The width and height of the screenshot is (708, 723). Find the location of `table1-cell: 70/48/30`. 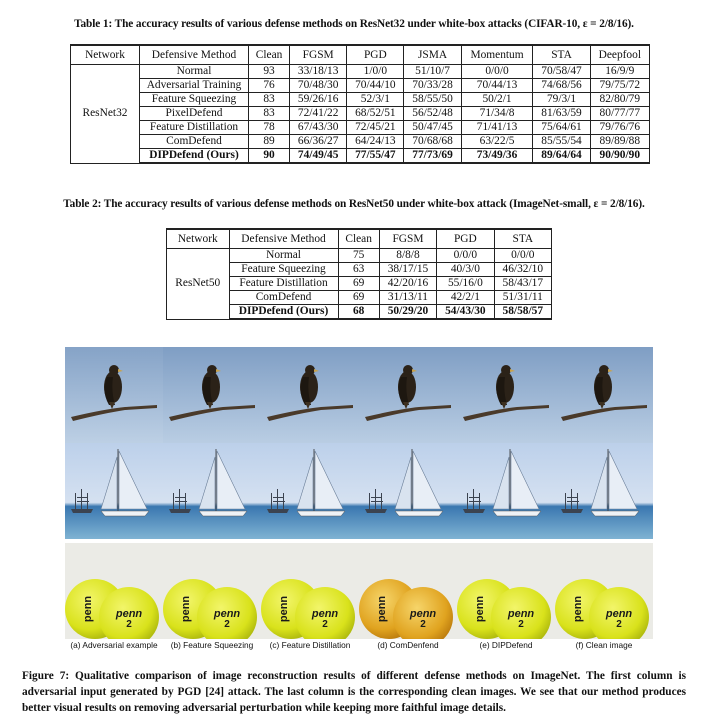

table1-cell: 70/48/30 is located at coordinates (318, 85).